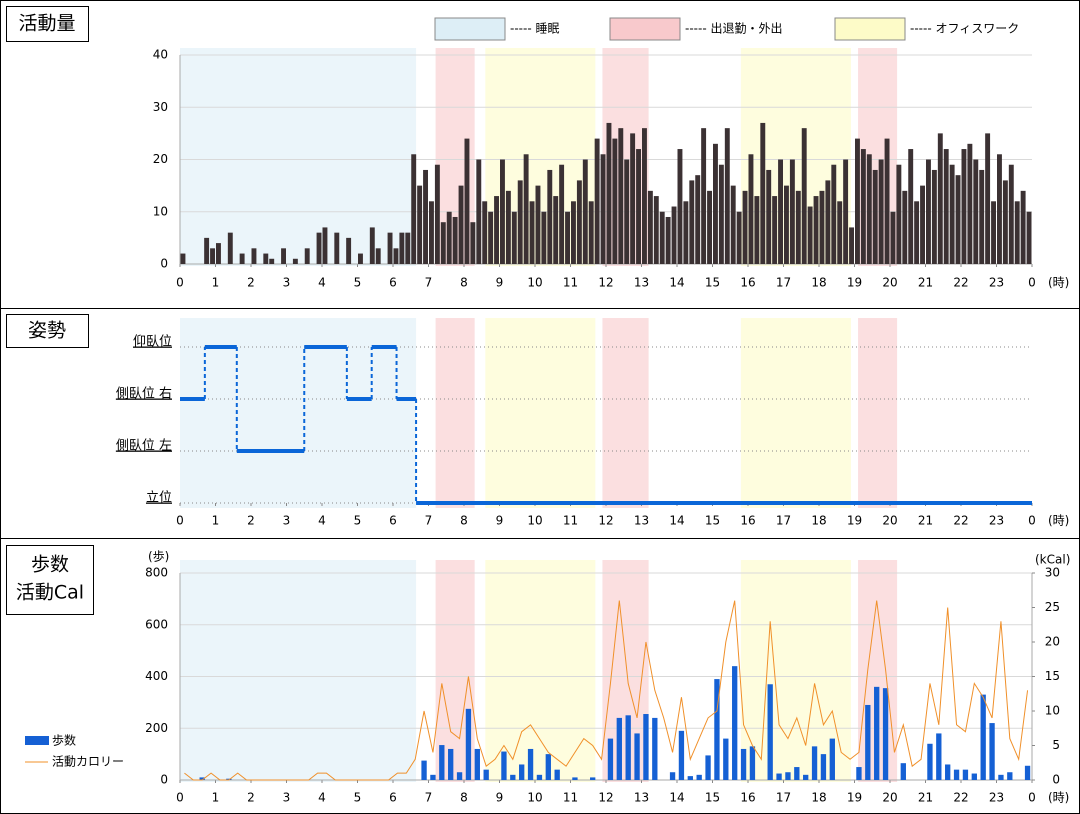 Image resolution: width=1080 pixels, height=814 pixels. Describe the element at coordinates (159, 498) in the screenshot. I see `y-category-label: 立位` at that location.